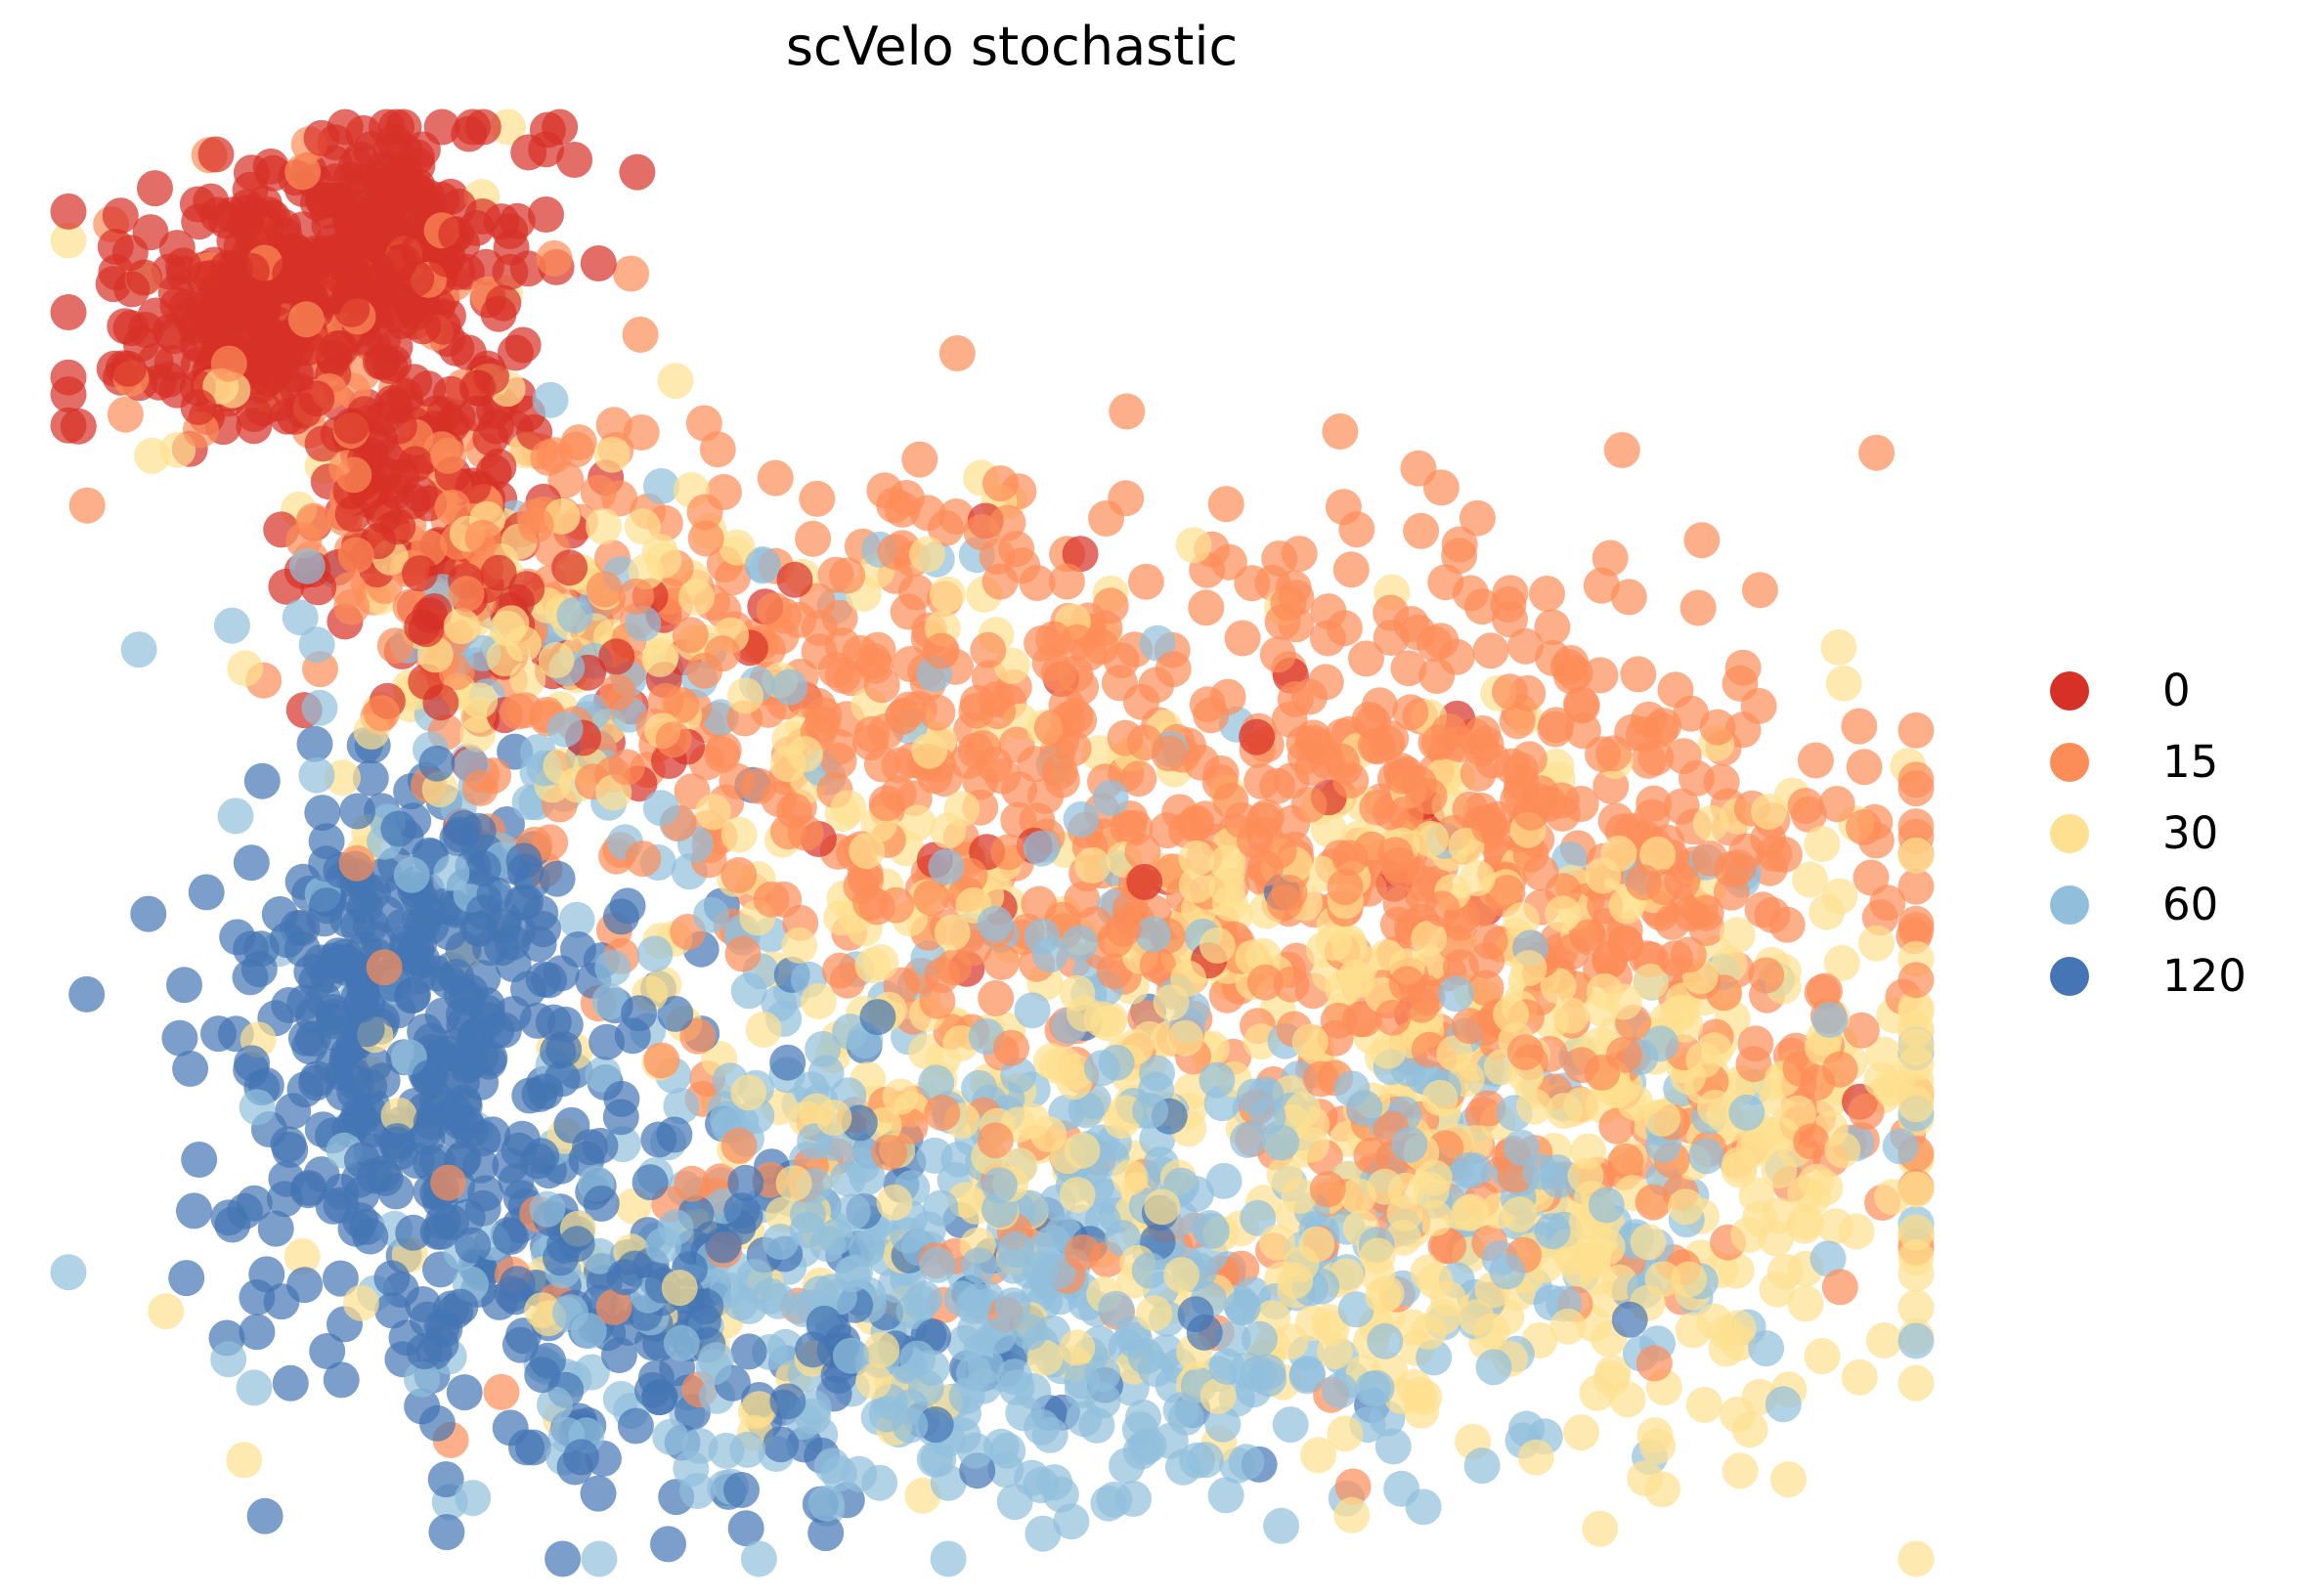 The height and width of the screenshot is (1596, 2311). Describe the element at coordinates (2148, 976) in the screenshot. I see `legend-item-120: 120` at that location.